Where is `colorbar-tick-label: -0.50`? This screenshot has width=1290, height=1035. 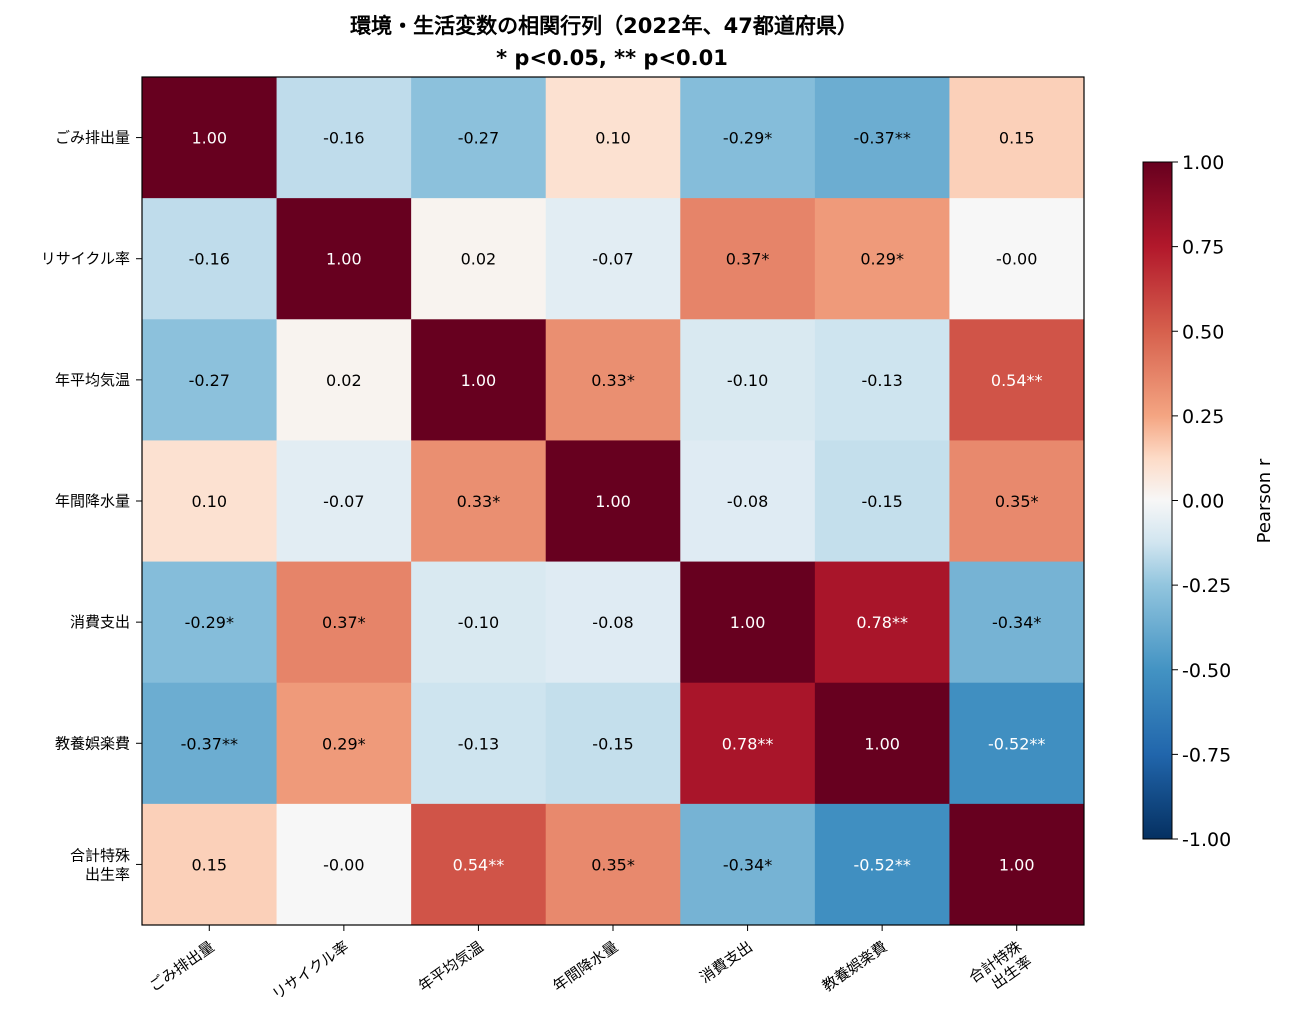 colorbar-tick-label: -0.50 is located at coordinates (1206, 671).